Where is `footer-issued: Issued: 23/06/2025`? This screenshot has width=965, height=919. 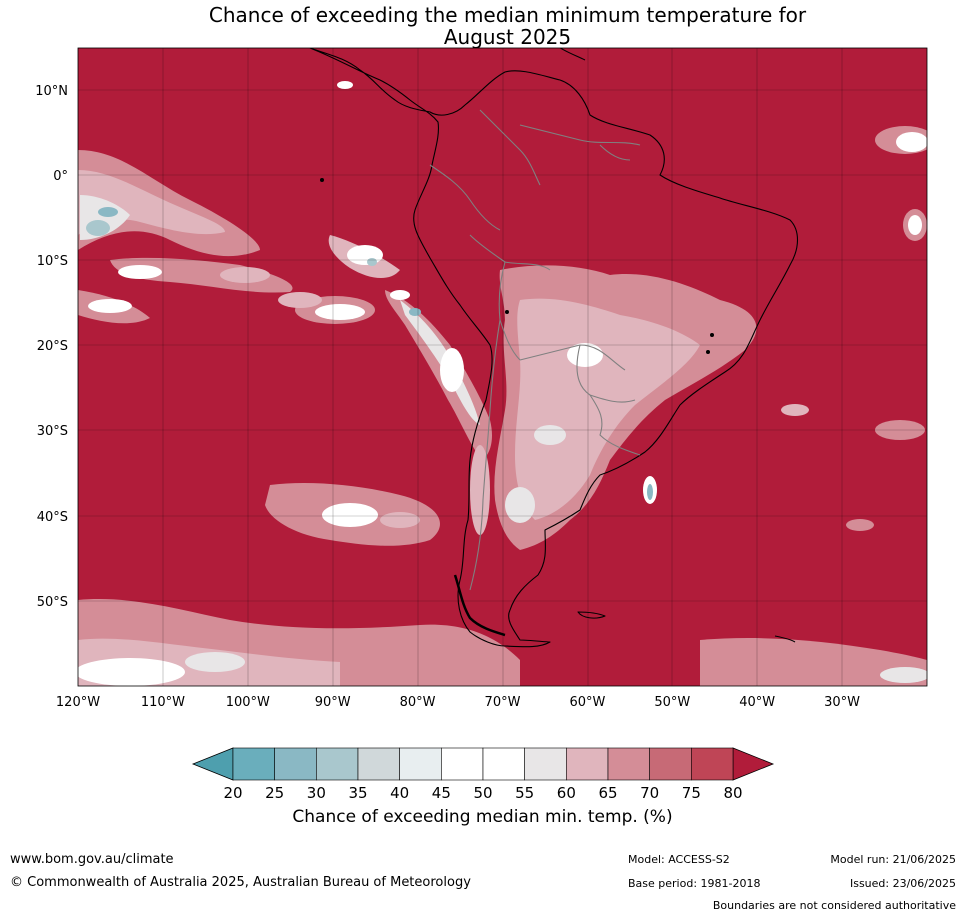
footer-issued: Issued: 23/06/2025 is located at coordinates (902, 883).